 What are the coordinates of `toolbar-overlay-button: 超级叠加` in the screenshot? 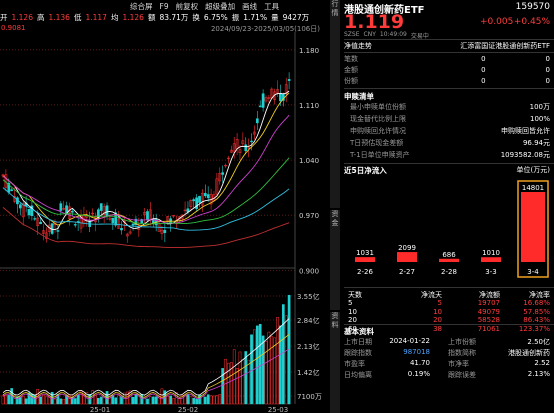 It's located at (220, 6).